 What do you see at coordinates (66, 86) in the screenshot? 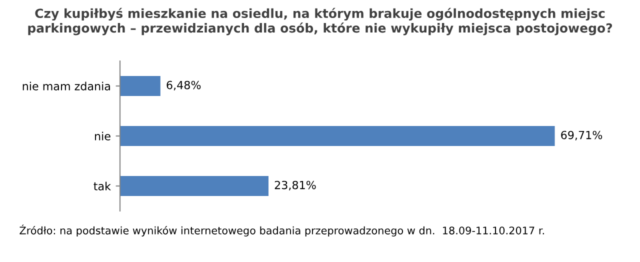
I see `y-tick-label: nie mam zdania` at bounding box center [66, 86].